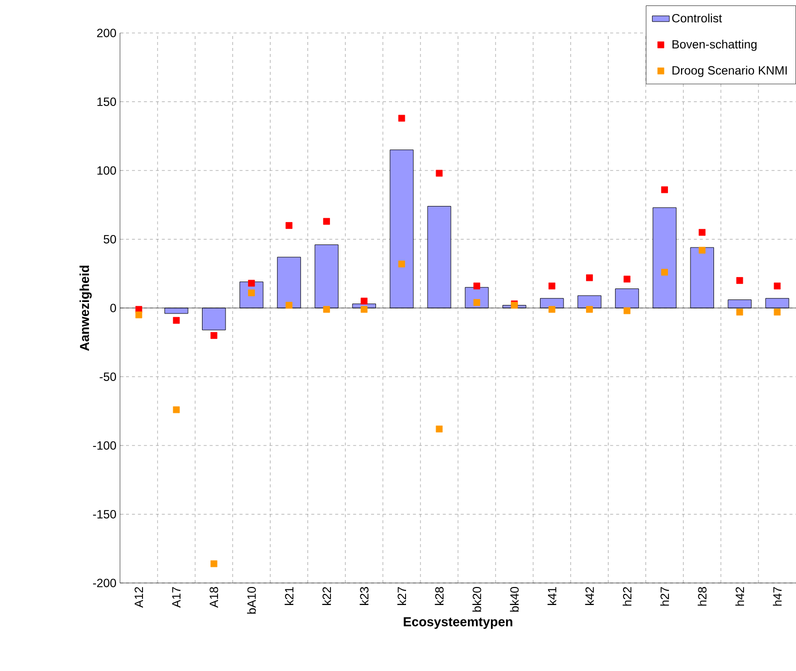  Describe the element at coordinates (739, 596) in the screenshot. I see `x-tick-label: h42` at that location.